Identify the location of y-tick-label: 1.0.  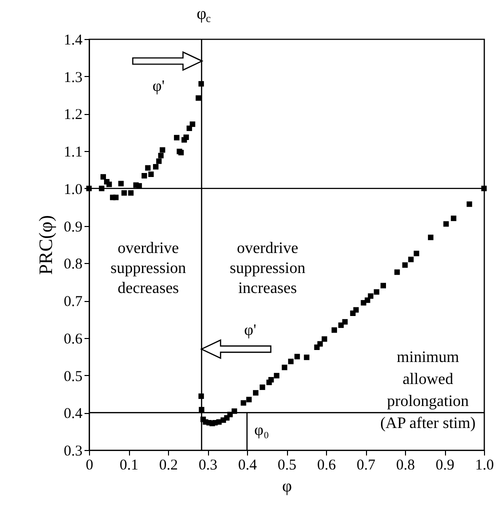
(73, 190).